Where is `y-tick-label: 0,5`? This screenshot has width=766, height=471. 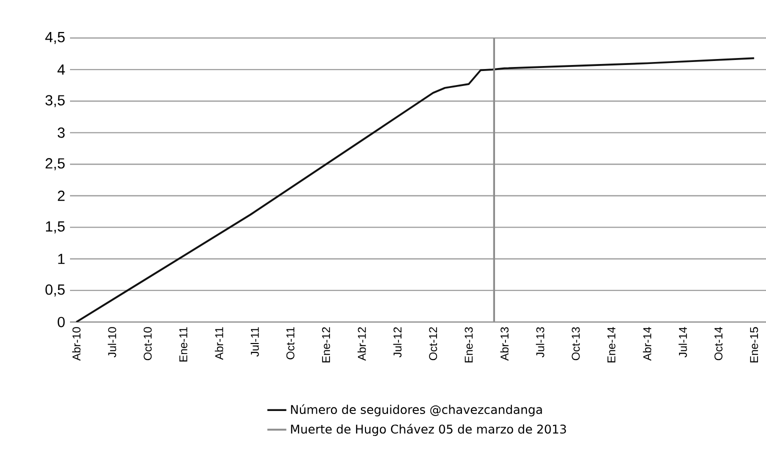
y-tick-label: 0,5 is located at coordinates (55, 290).